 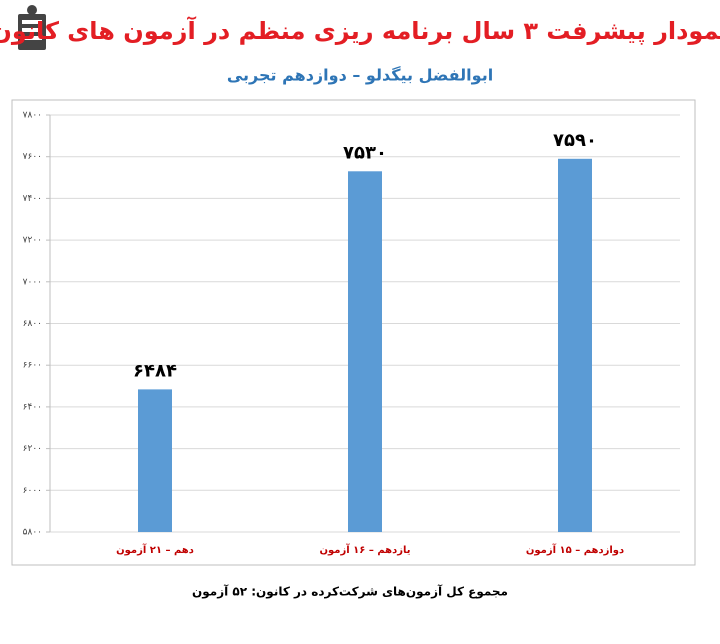 I want to click on data-label: ۷۵۳۰, so click(x=365, y=152).